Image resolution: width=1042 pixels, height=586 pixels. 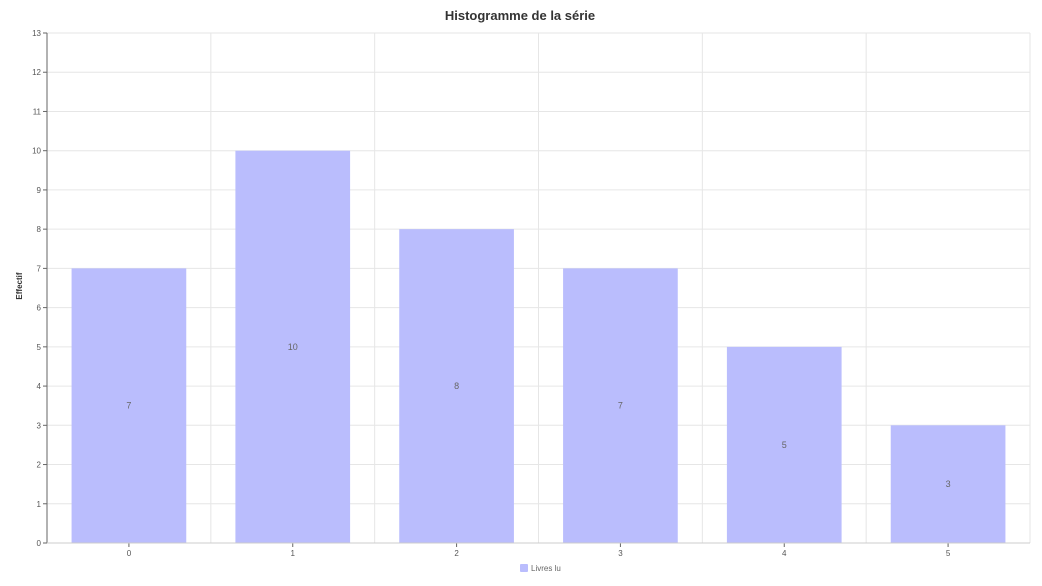 What do you see at coordinates (293, 553) in the screenshot?
I see `x-tick-label: 1` at bounding box center [293, 553].